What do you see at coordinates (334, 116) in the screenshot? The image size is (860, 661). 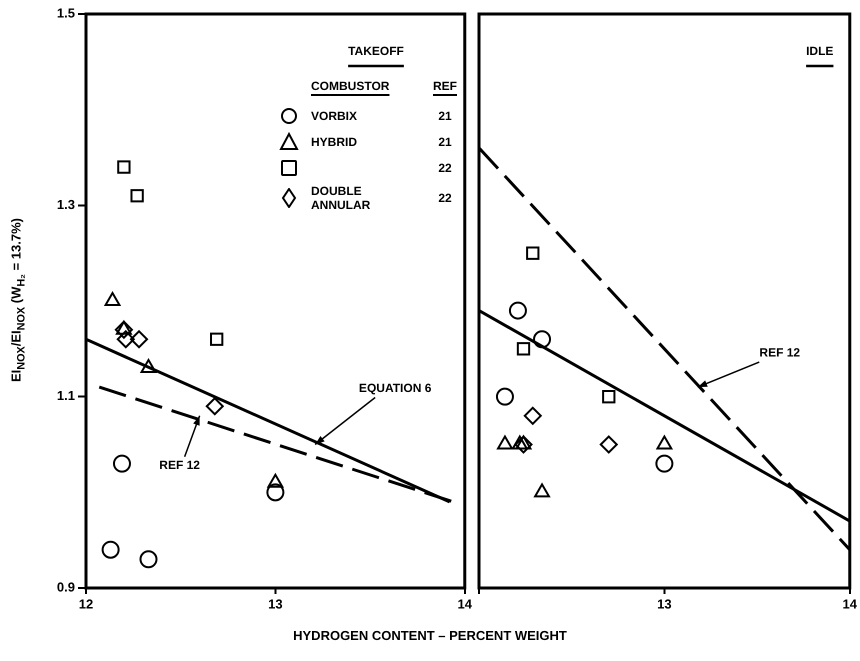 I see `legend-label: VORBIX` at bounding box center [334, 116].